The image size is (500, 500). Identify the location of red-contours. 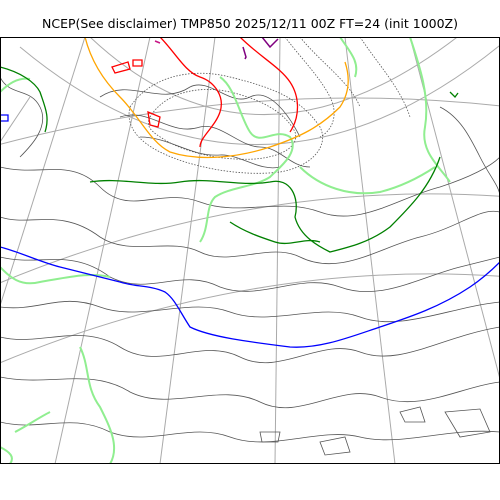
(205, 92).